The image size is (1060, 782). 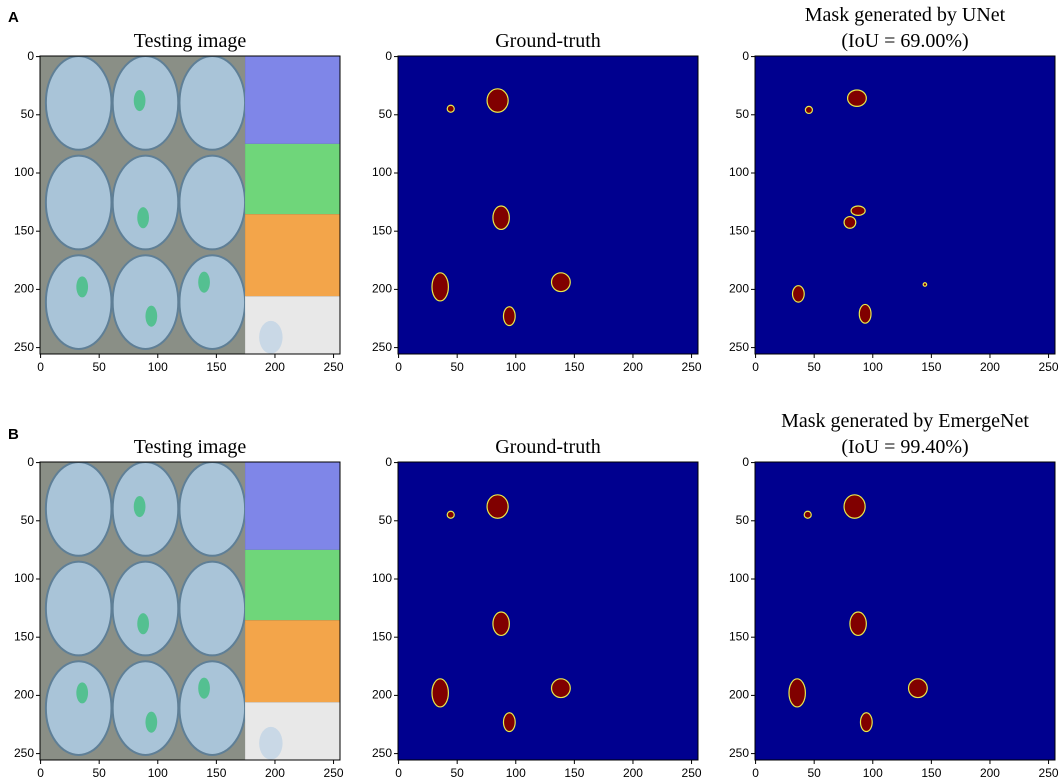 What do you see at coordinates (13, 17) in the screenshot?
I see `panel-label: A` at bounding box center [13, 17].